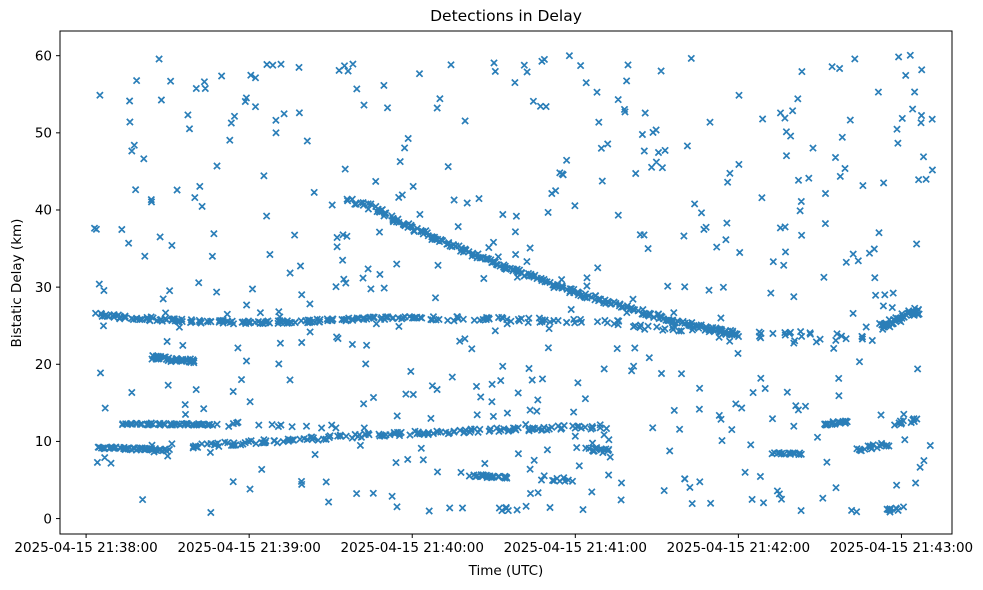 This screenshot has width=983, height=590. Describe the element at coordinates (43, 288) in the screenshot. I see `y-tick-label: 30` at that location.